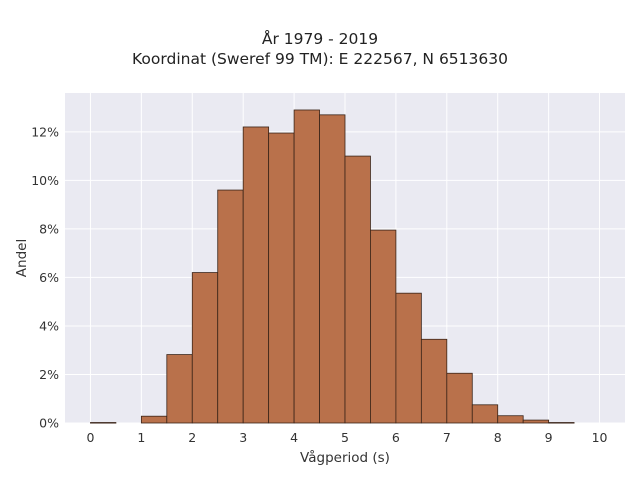 This screenshot has width=640, height=480. I want to click on x-tick-label: 0, so click(90, 437).